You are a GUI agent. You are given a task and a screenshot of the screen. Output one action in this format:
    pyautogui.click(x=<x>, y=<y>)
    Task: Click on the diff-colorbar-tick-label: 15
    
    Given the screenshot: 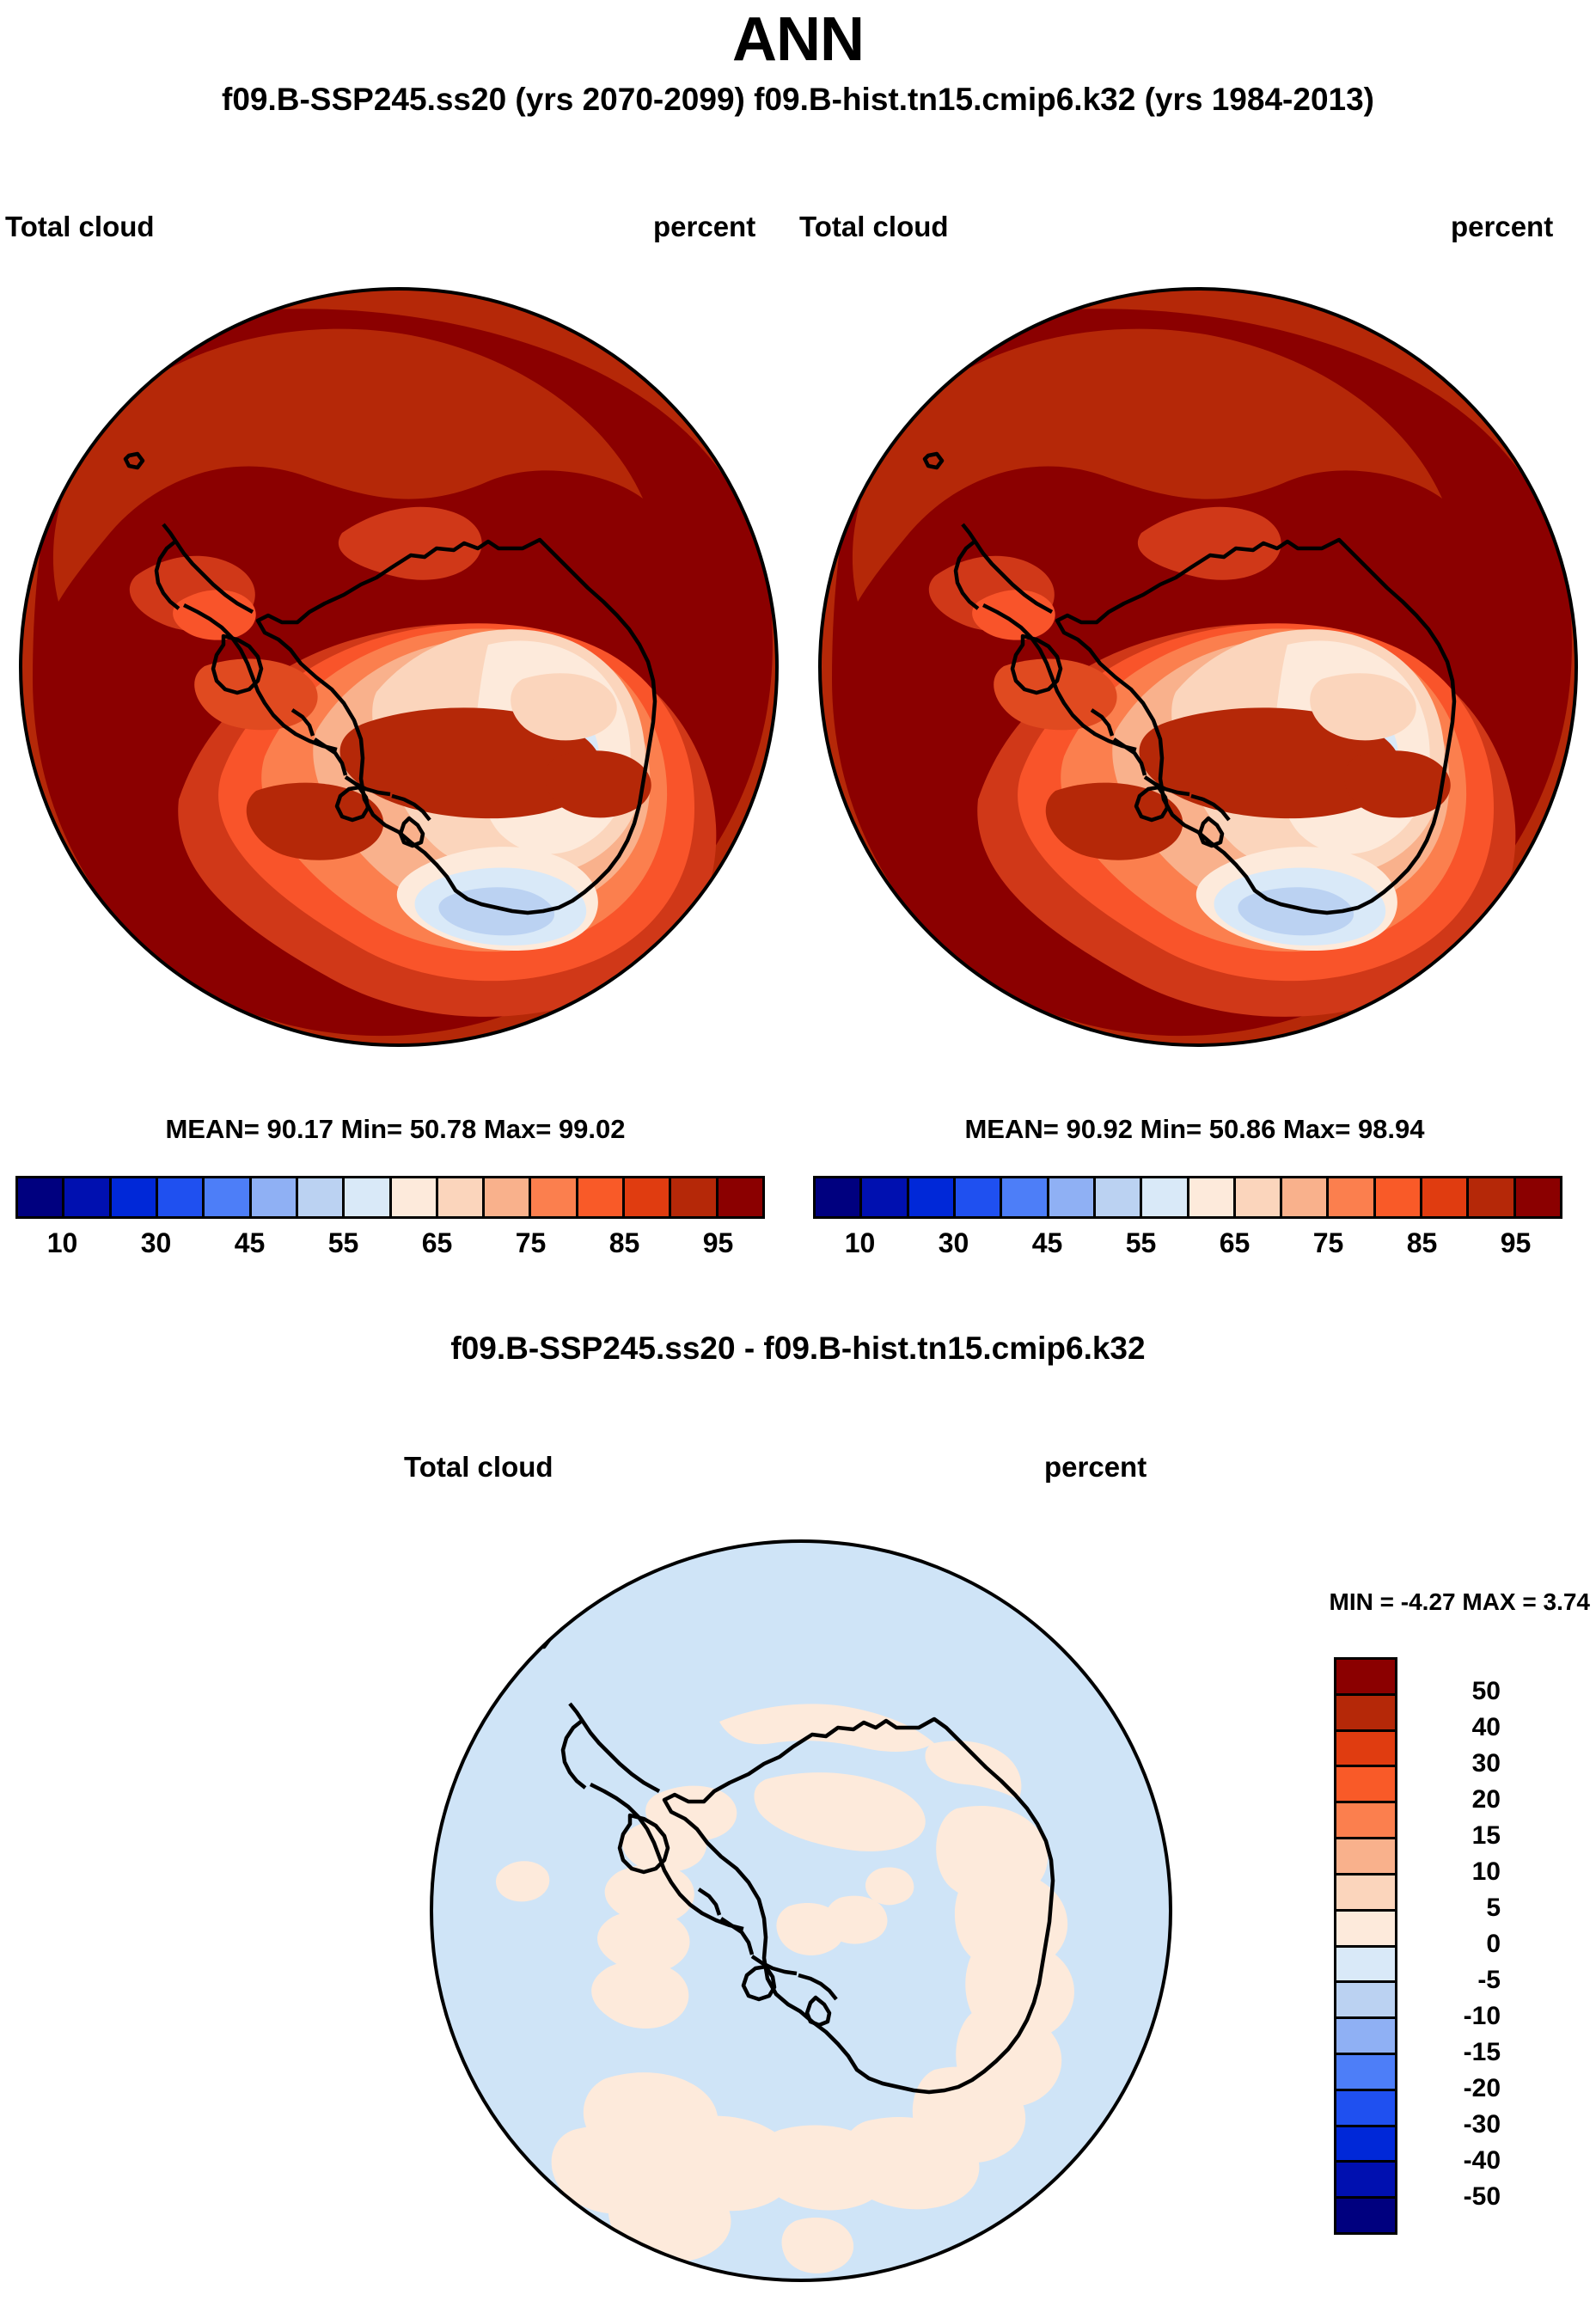 What is the action you would take?
    pyautogui.click(x=1486, y=1835)
    